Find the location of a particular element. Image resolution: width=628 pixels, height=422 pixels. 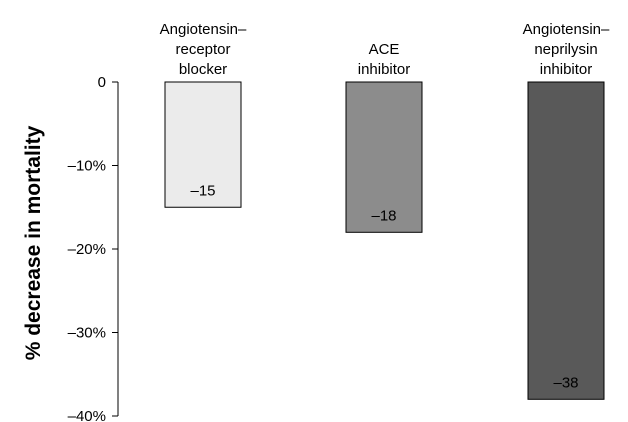

category-label: neprilysin is located at coordinates (565, 49).